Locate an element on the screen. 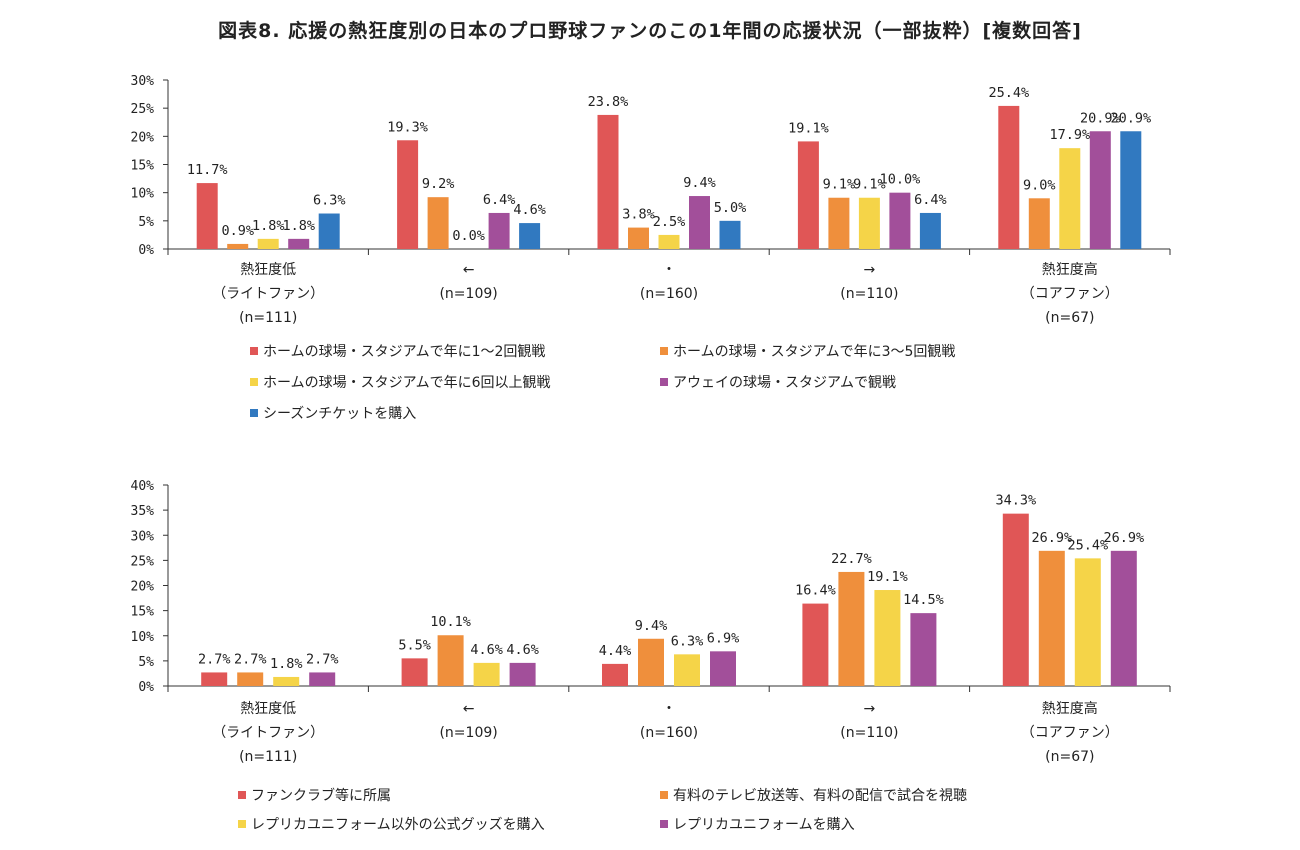 The height and width of the screenshot is (850, 1300). legend-label: ホームの球場・スタジアムで年に3〜5回観戦 is located at coordinates (814, 351).